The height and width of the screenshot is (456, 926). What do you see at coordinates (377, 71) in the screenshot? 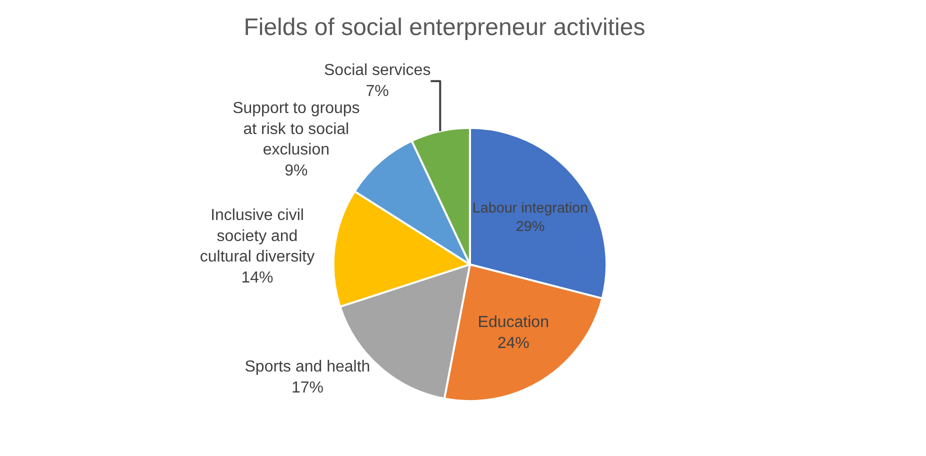
I see `slice-label: Social services` at bounding box center [377, 71].